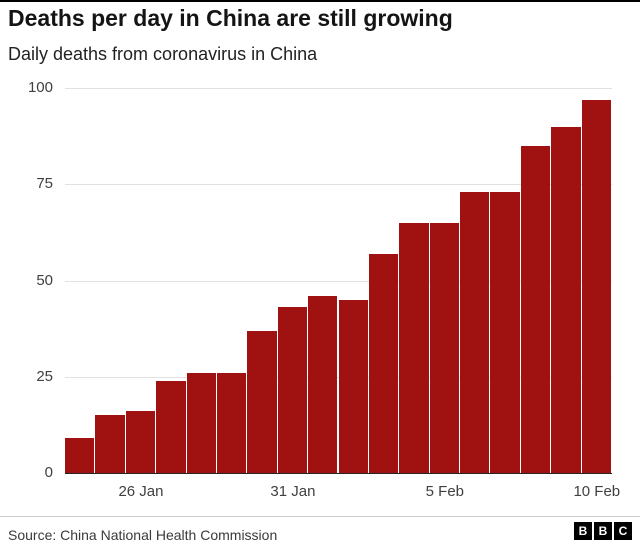 This screenshot has width=640, height=549. Describe the element at coordinates (414, 347) in the screenshot. I see `bar-4-feb` at that location.